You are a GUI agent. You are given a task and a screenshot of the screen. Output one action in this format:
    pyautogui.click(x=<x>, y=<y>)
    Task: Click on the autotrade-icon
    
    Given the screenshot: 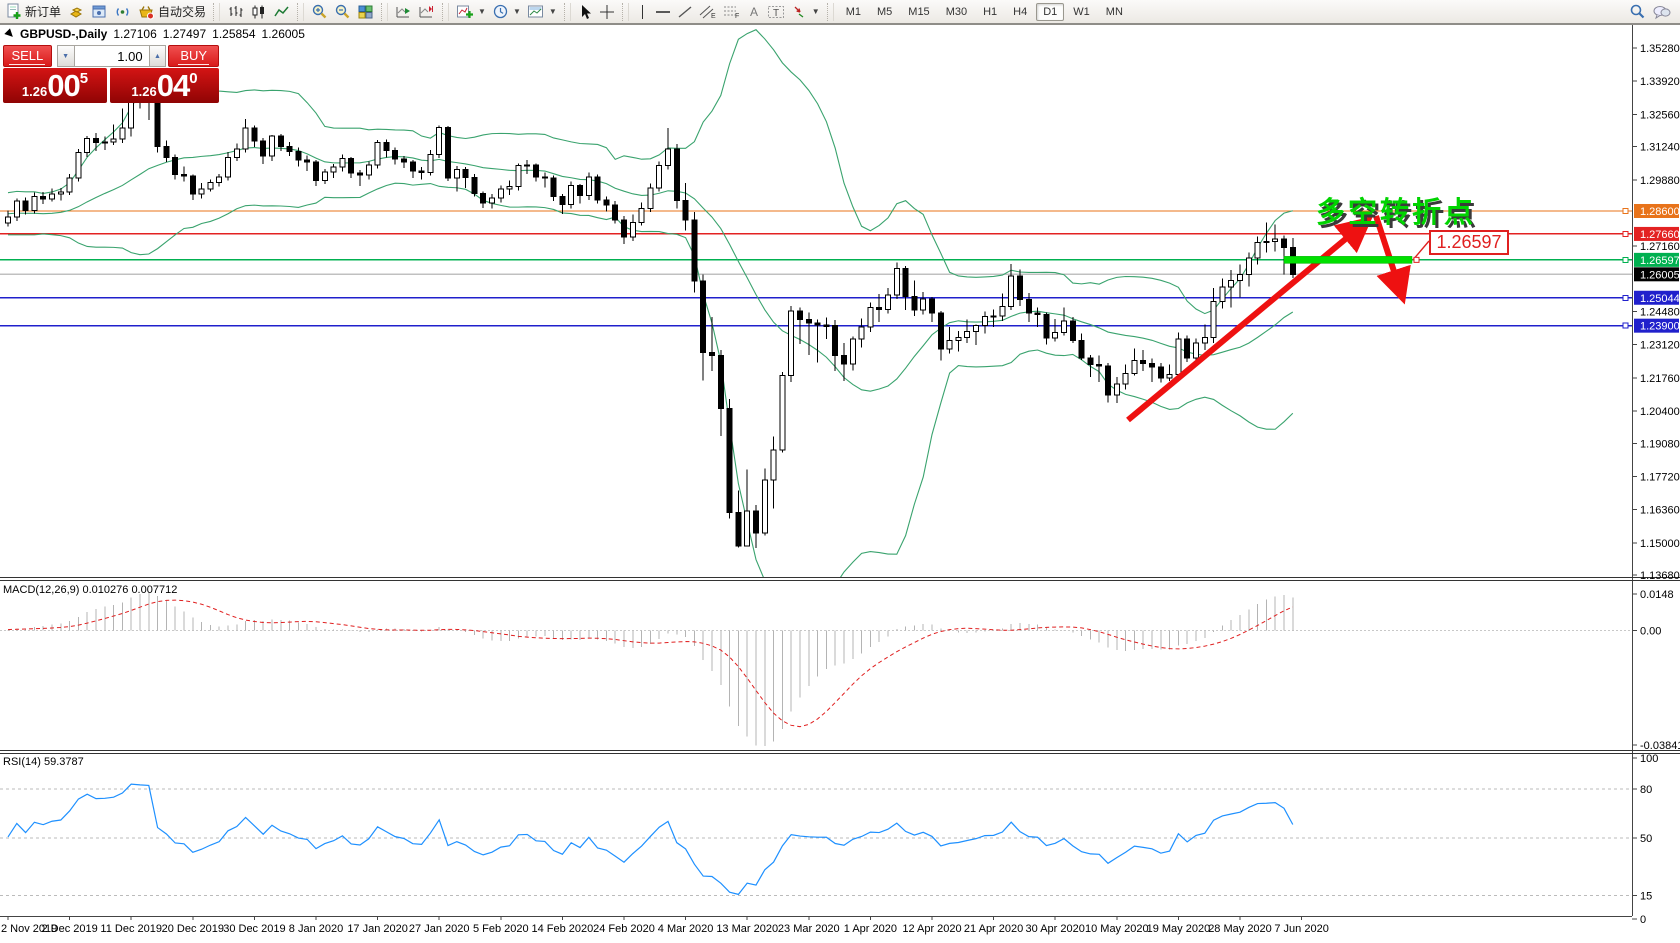 What is the action you would take?
    pyautogui.click(x=147, y=12)
    